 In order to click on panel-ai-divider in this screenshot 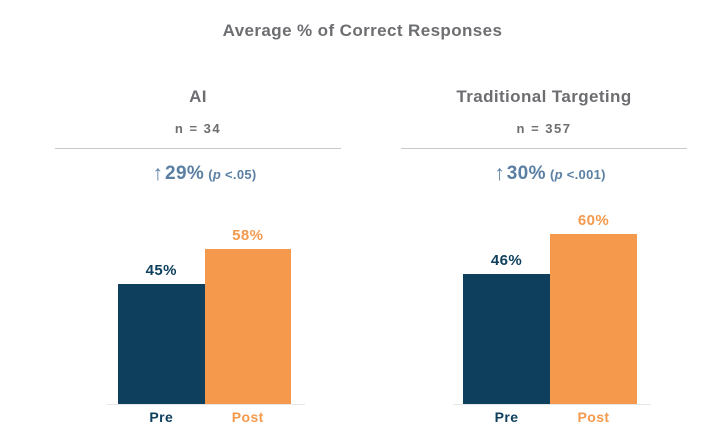, I will do `click(198, 148)`.